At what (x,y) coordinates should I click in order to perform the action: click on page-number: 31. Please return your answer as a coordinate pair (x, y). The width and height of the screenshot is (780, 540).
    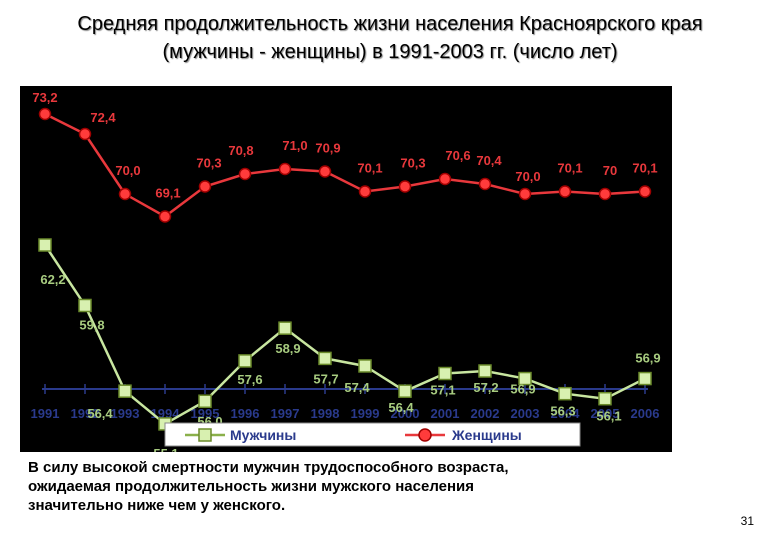
    Looking at the image, I should click on (747, 521).